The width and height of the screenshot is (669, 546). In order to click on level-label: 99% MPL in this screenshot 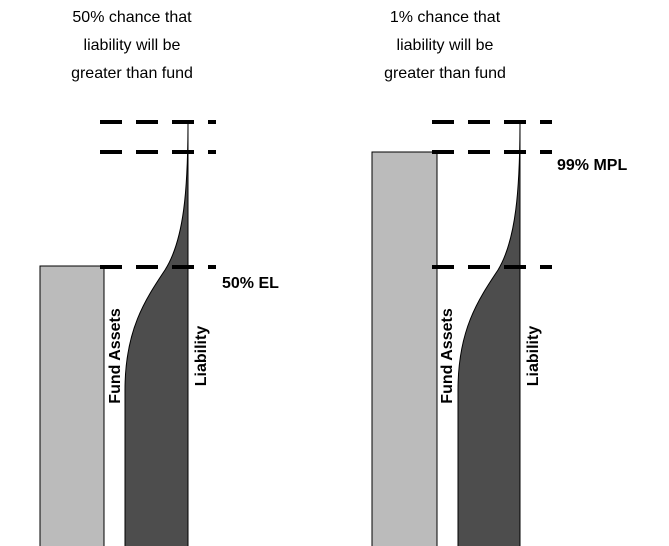, I will do `click(592, 165)`.